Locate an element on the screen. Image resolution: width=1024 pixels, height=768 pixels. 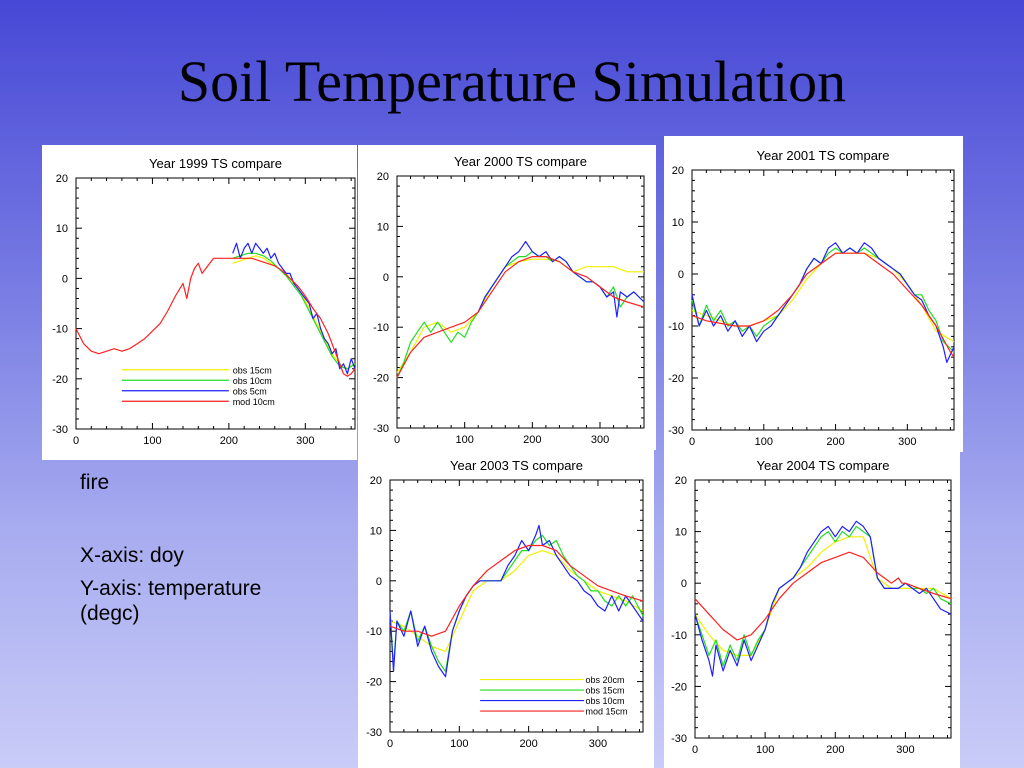
legend-label: obs 20cm is located at coordinates (604, 680).